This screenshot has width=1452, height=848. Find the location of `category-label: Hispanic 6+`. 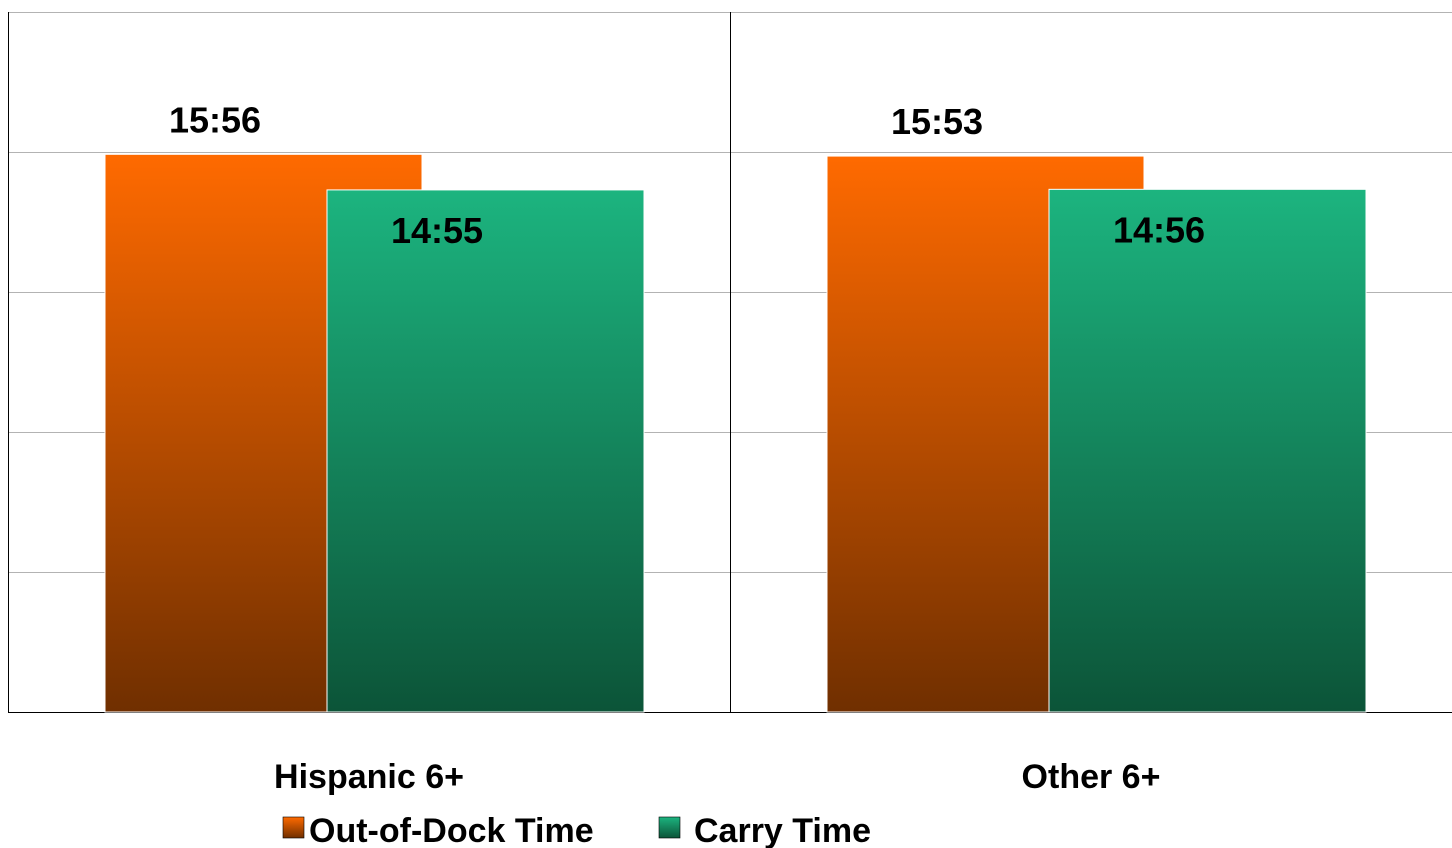

category-label: Hispanic 6+ is located at coordinates (369, 777).